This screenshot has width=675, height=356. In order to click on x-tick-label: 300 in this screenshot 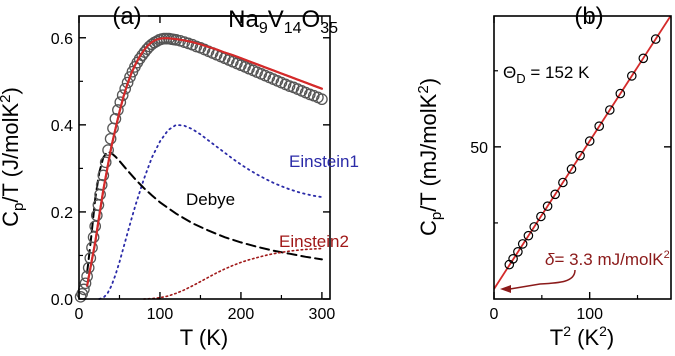, I will do `click(322, 314)`.